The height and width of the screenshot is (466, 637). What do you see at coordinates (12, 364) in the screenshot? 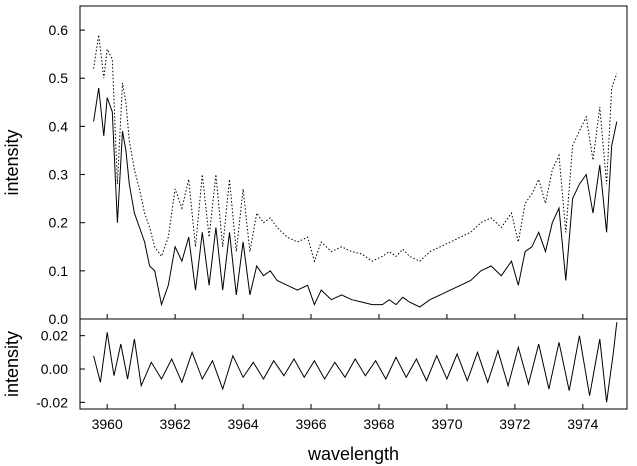
I see `bottom-y-axis-title: intensity` at bounding box center [12, 364].